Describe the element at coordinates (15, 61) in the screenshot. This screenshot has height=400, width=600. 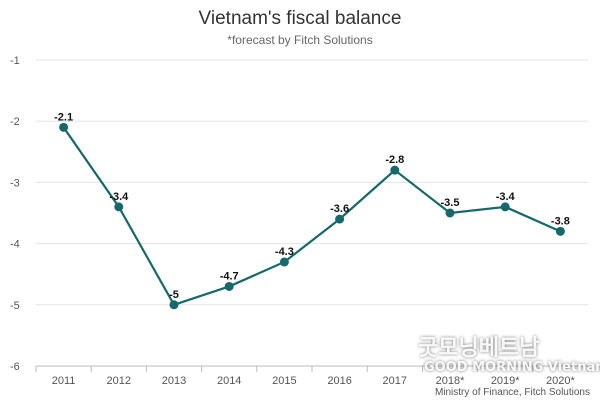
I see `y-tick-label: -1` at that location.